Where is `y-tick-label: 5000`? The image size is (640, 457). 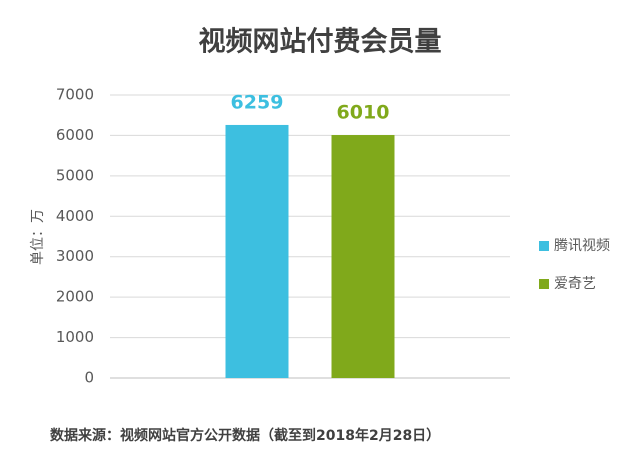
y-tick-label: 5000 is located at coordinates (75, 175).